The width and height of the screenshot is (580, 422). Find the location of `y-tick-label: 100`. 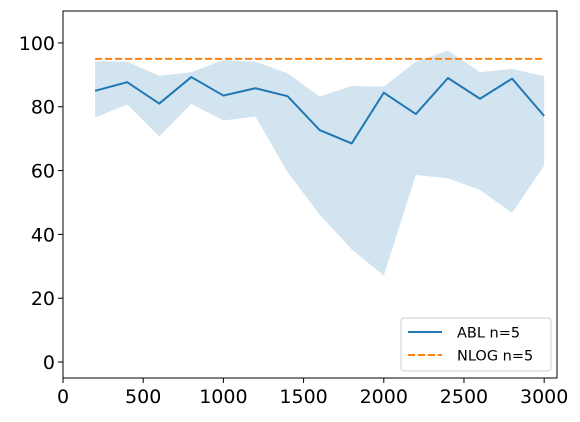

y-tick-label: 100 is located at coordinates (37, 44).